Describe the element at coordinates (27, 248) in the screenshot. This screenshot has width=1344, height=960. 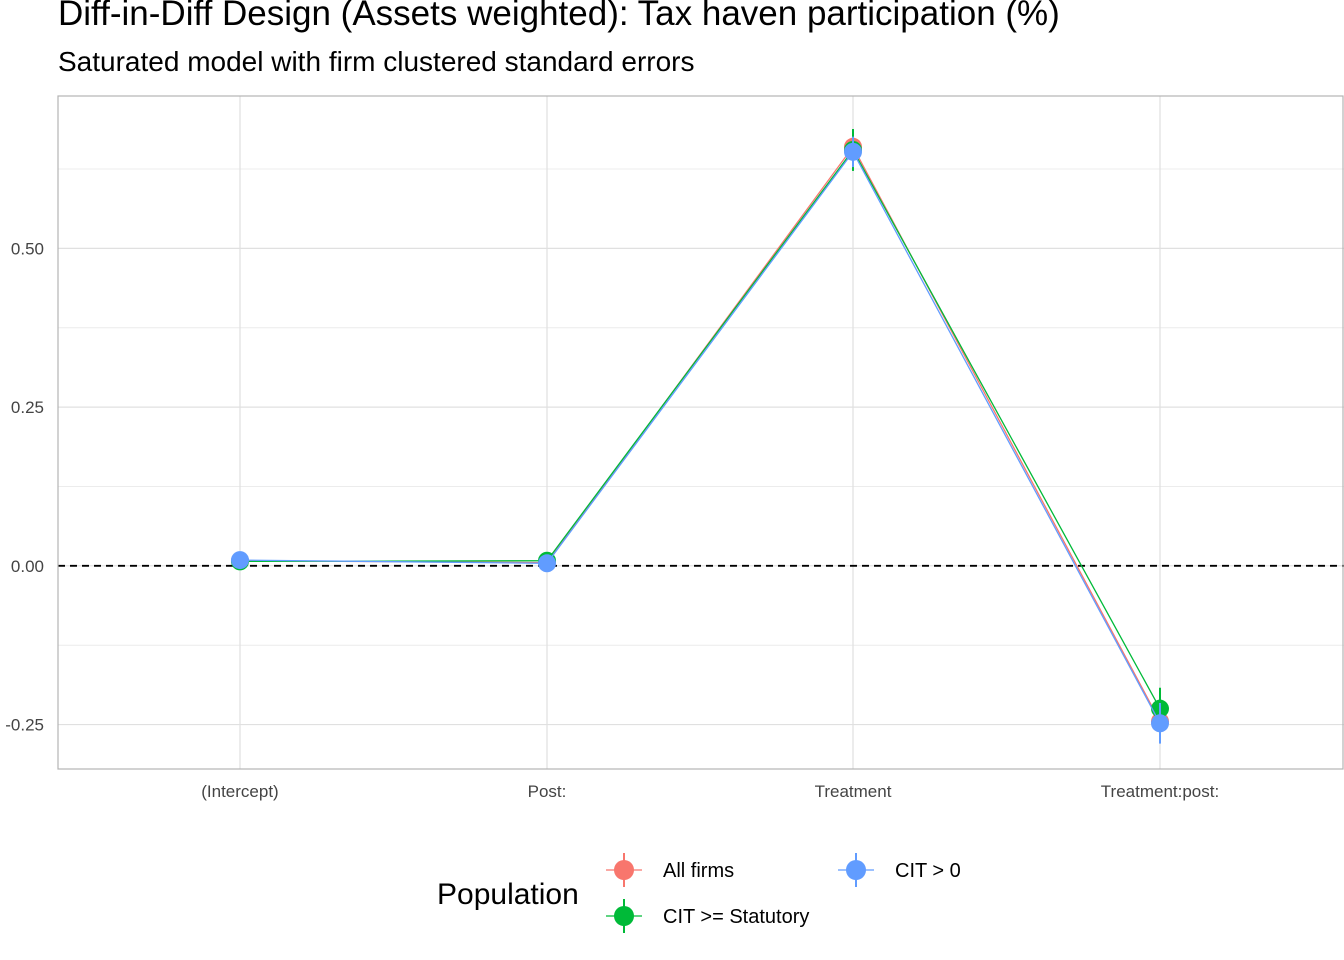
I see `y-tick-label: 0.50` at that location.